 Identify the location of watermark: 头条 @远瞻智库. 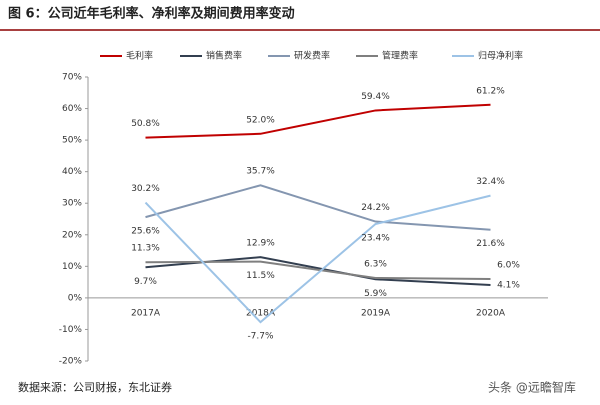
(532, 387).